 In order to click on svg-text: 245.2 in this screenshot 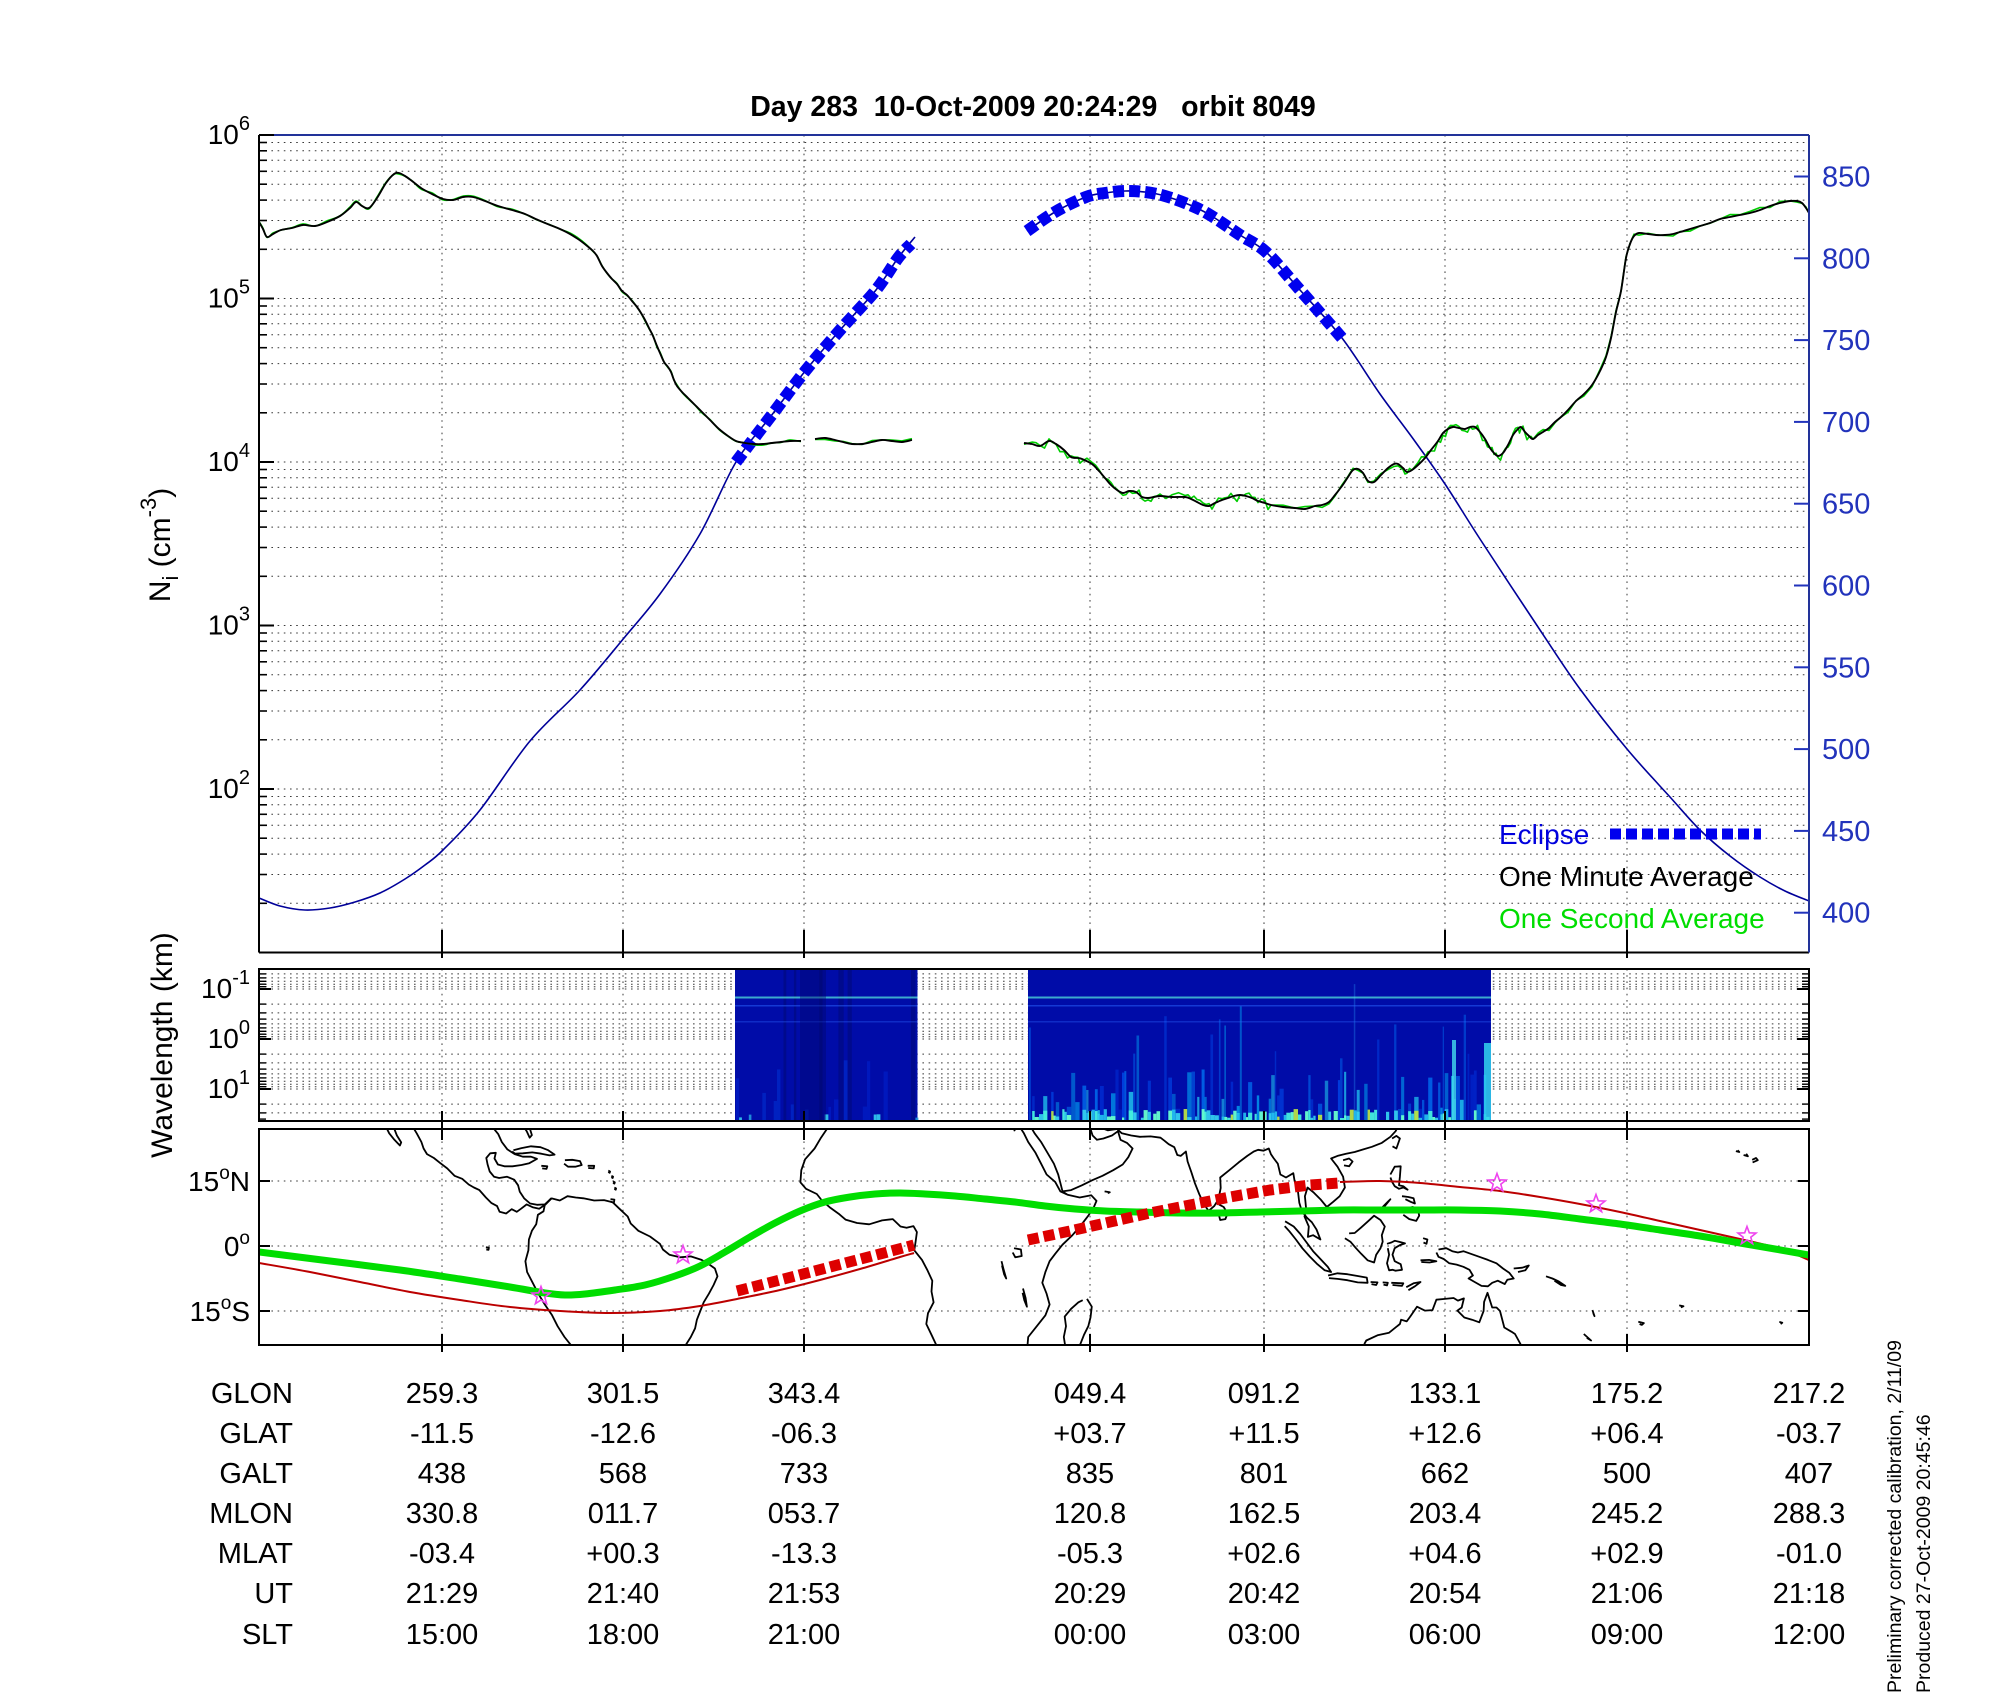, I will do `click(1627, 1514)`.